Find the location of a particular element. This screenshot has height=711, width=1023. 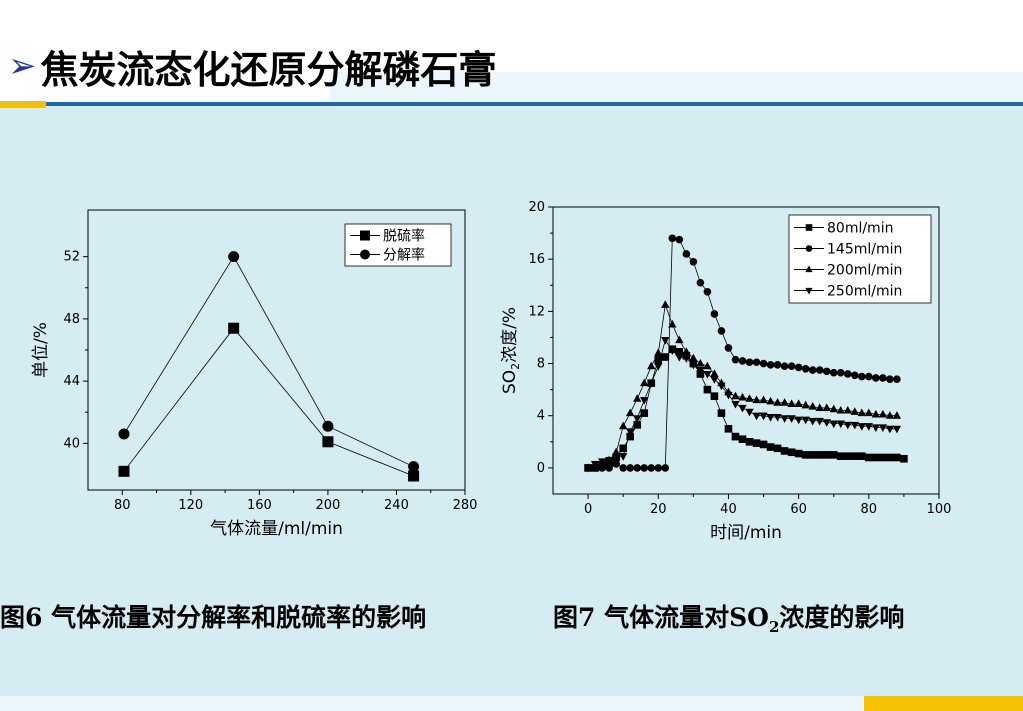

x-axis-label: 时间/min is located at coordinates (746, 533).